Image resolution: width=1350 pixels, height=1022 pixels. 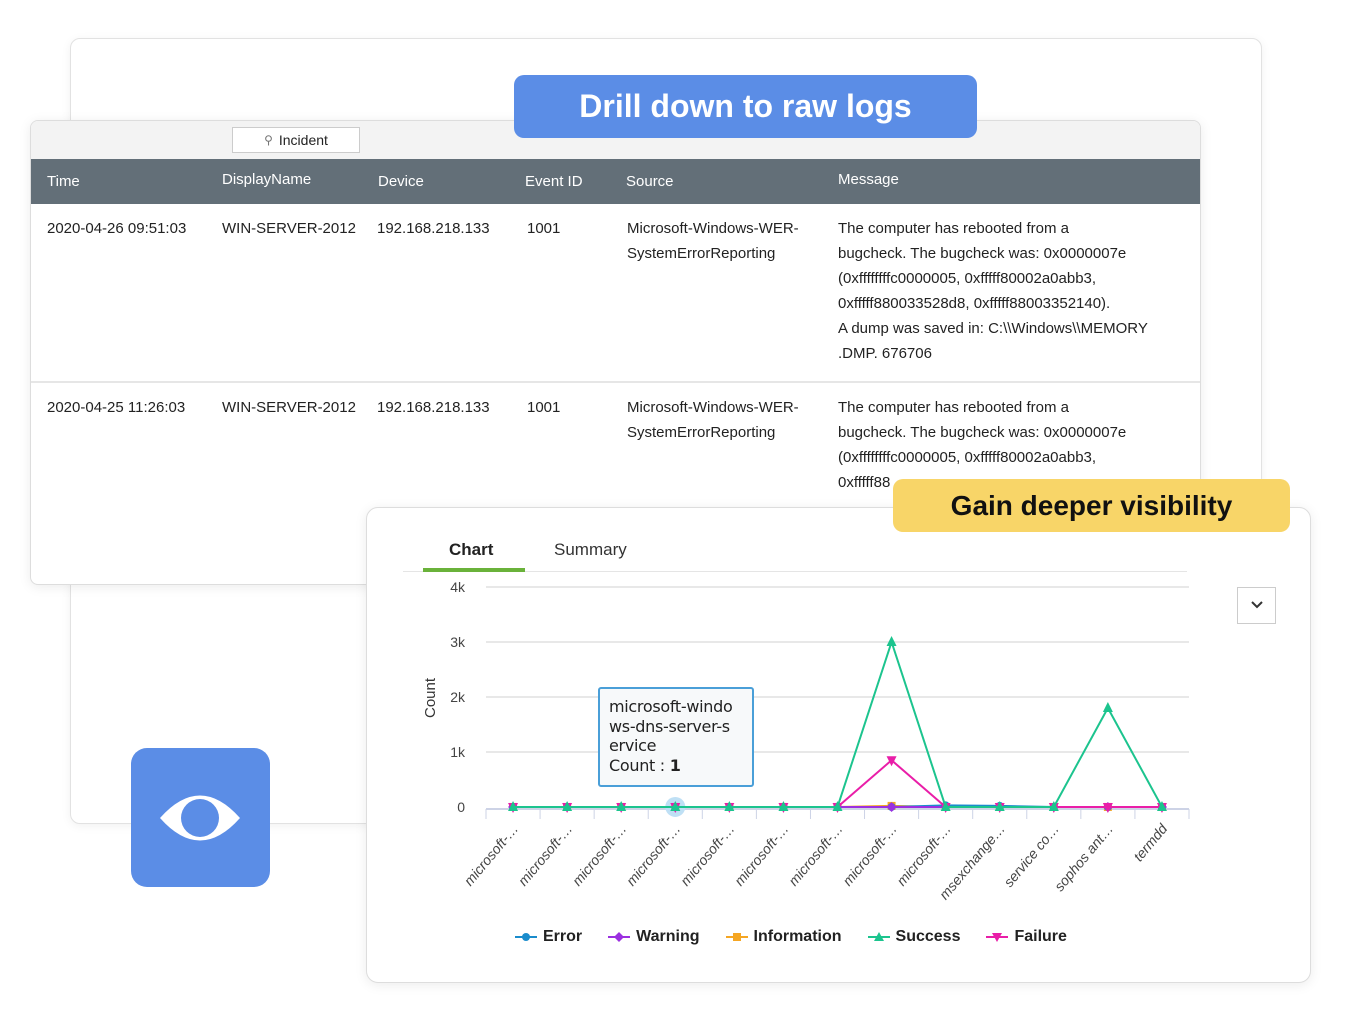 I want to click on legend-item-warning: Warning, so click(x=654, y=937).